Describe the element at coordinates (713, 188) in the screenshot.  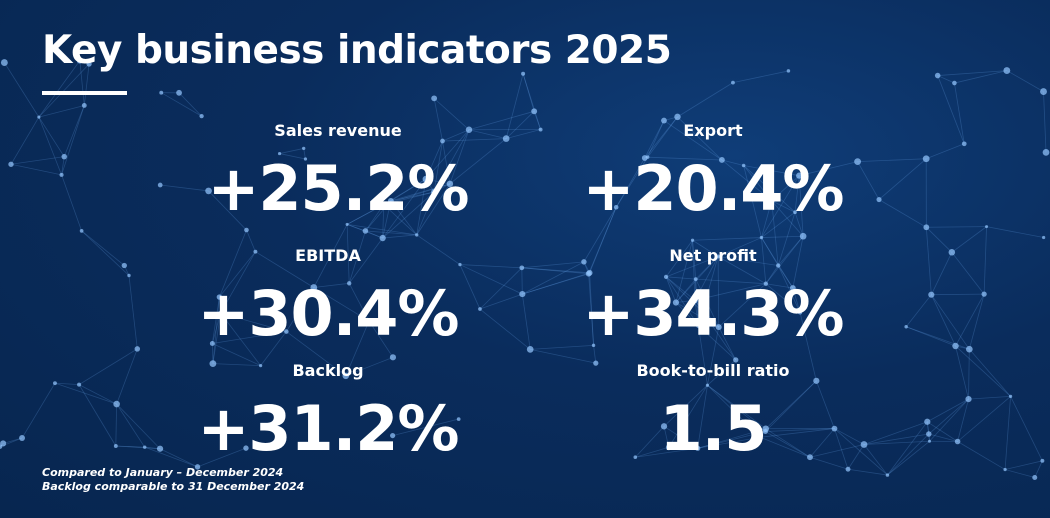
I see `kpi-value: +20.4%` at that location.